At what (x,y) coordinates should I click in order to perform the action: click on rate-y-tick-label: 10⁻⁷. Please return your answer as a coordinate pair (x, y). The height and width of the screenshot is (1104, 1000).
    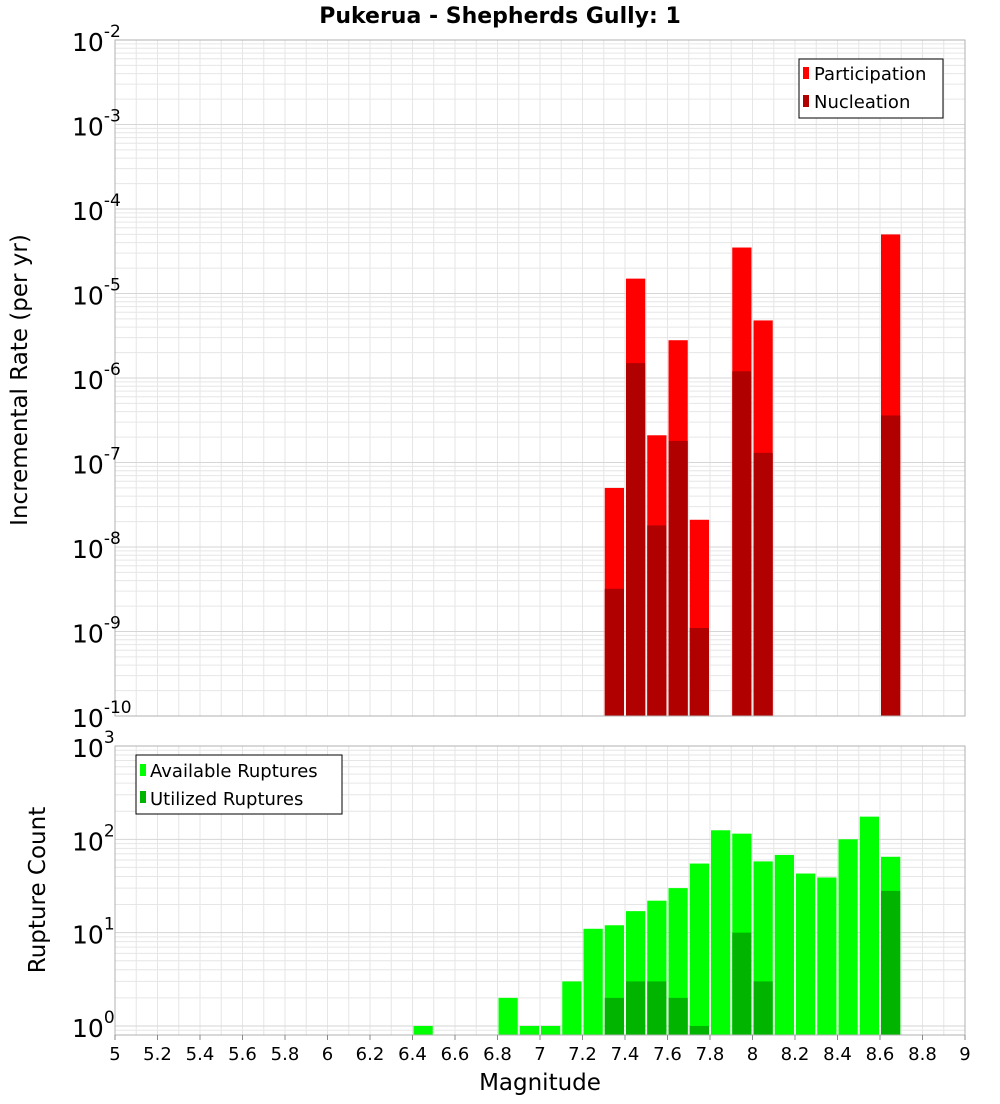
    Looking at the image, I should click on (96, 462).